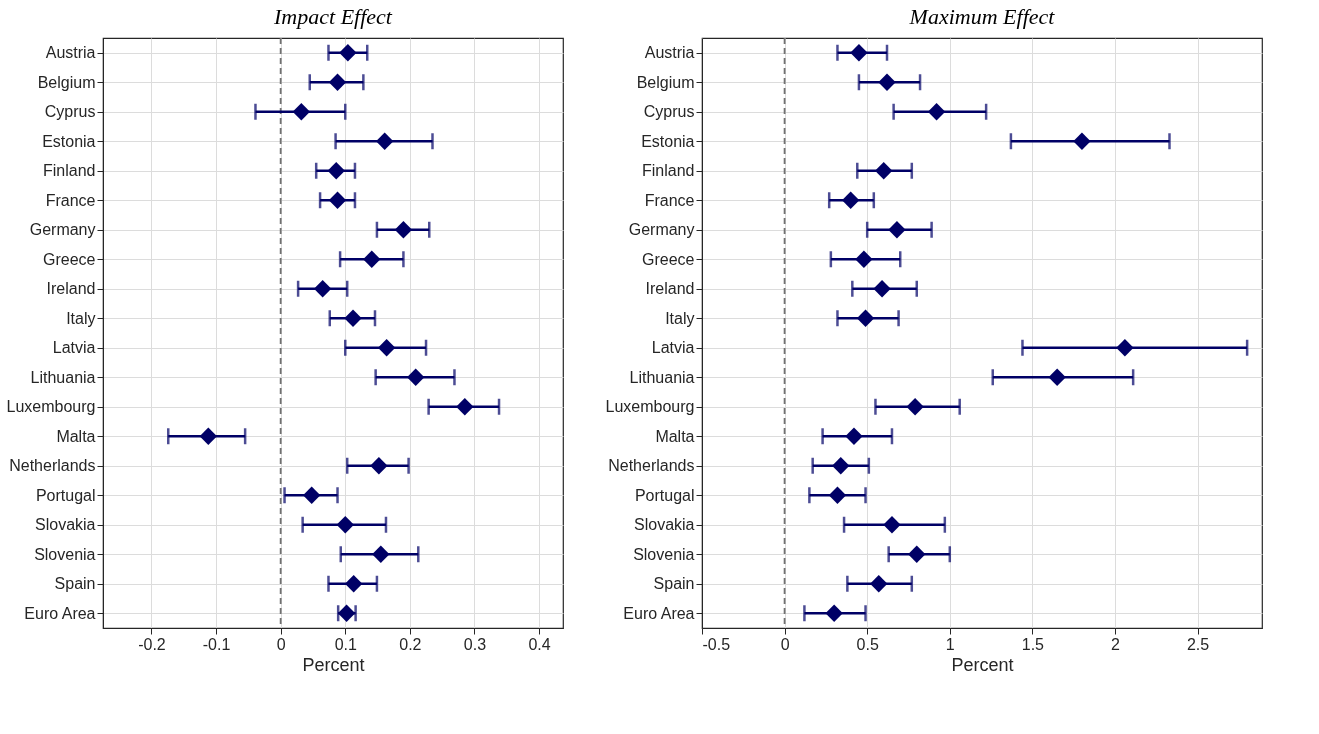 This screenshot has height=734, width=1319. Describe the element at coordinates (475, 644) in the screenshot. I see `x-tick-label: 0.3` at that location.